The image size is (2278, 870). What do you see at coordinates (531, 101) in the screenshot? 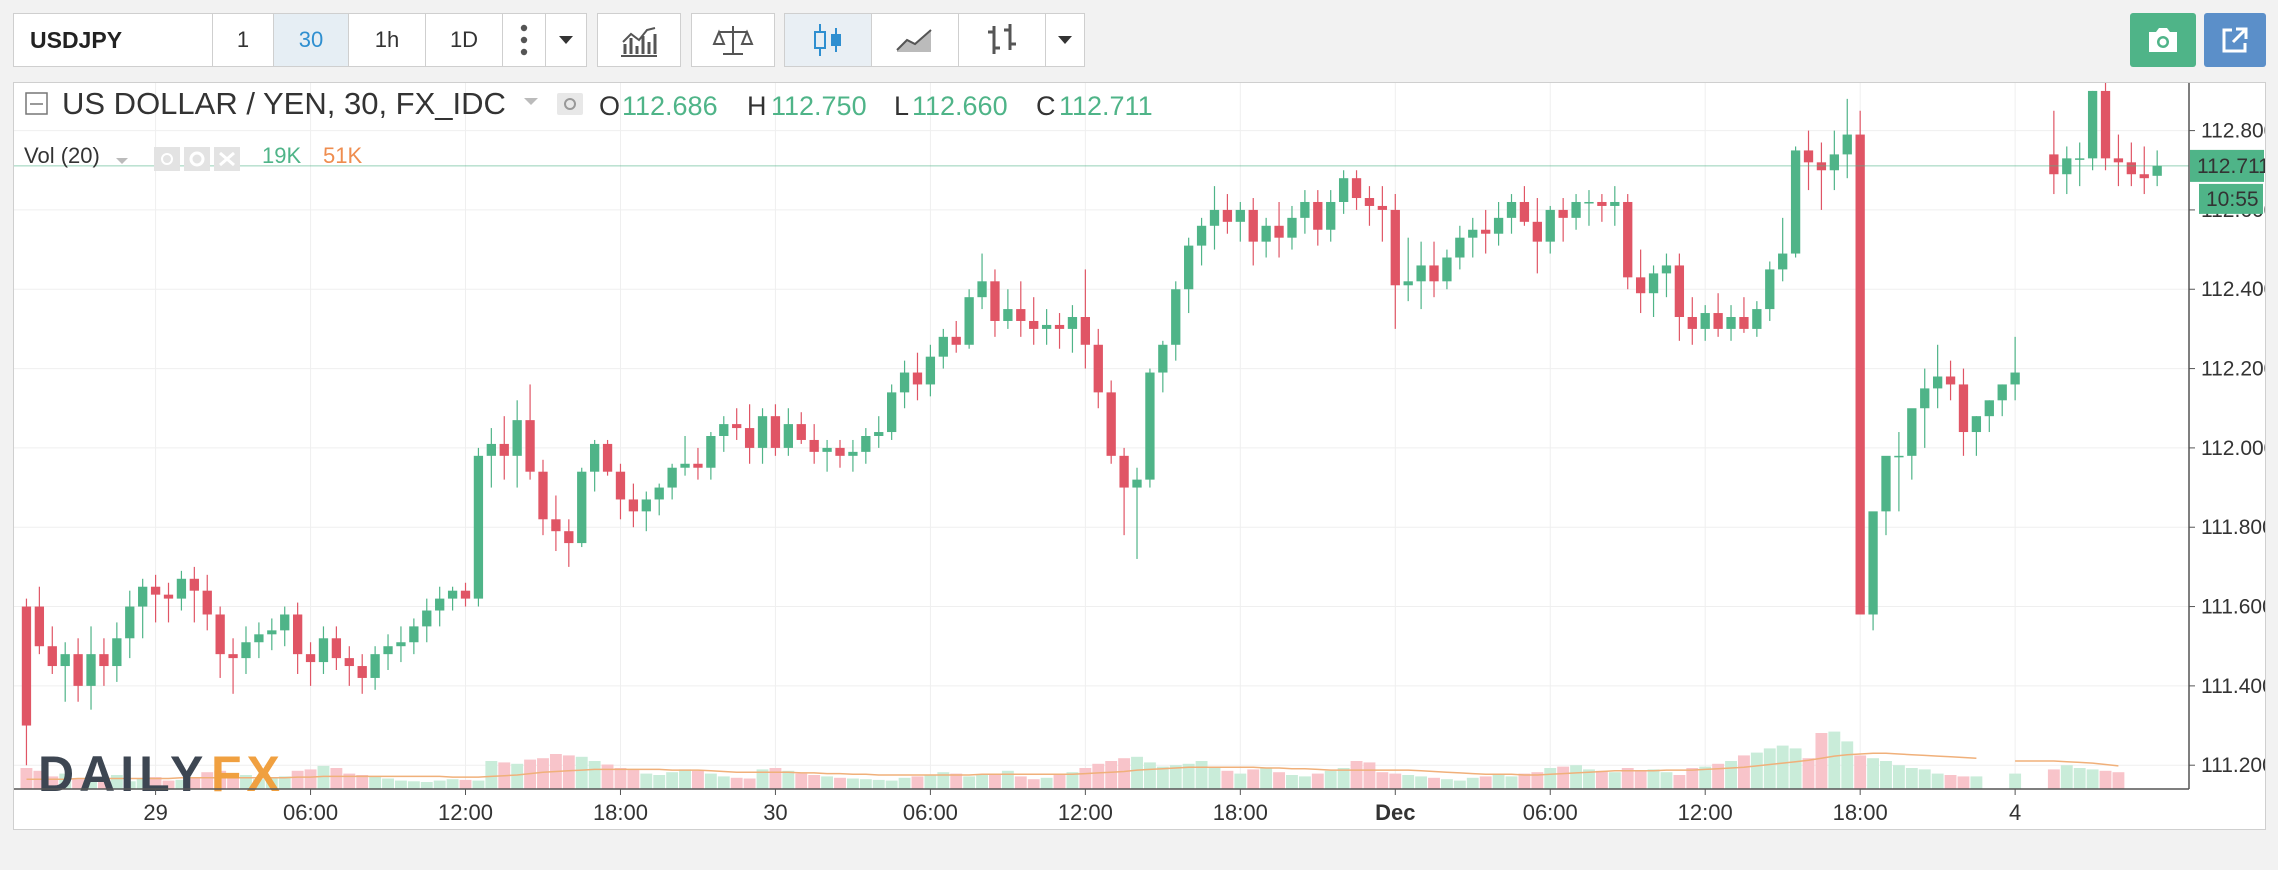
I see `series-dropdown-icon` at bounding box center [531, 101].